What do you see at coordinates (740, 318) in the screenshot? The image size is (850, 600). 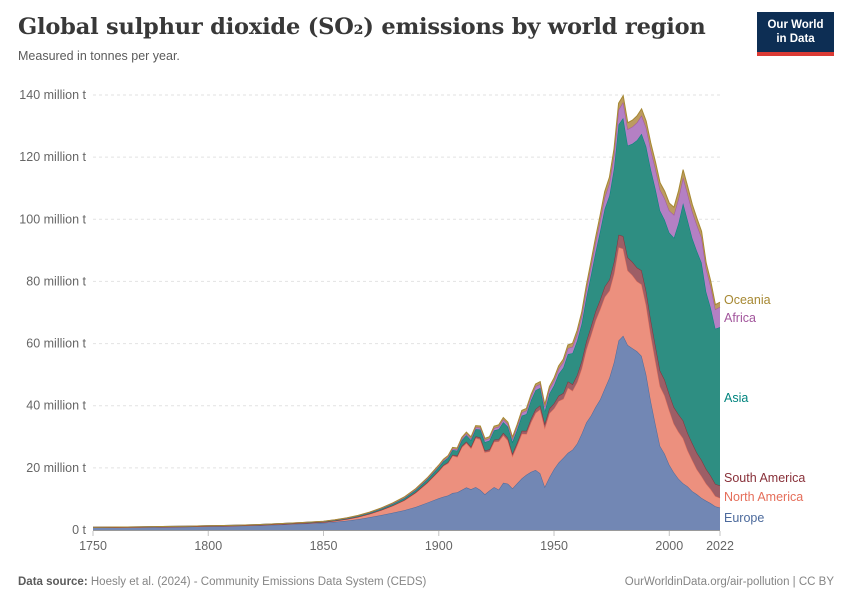 I see `series-label-africa: Africa` at bounding box center [740, 318].